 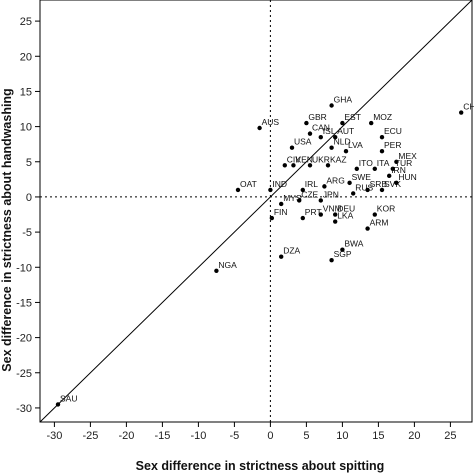 What do you see at coordinates (329, 131) in the screenshot?
I see `point-label: ISL` at bounding box center [329, 131].